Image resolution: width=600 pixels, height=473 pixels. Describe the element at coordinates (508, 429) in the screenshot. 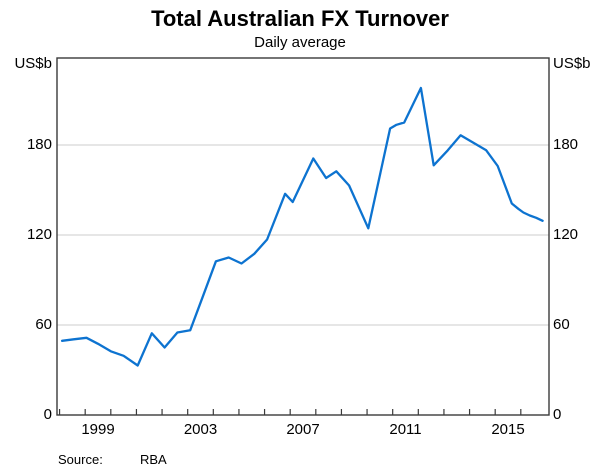

I see `x-tick-label-2015: 2015` at that location.